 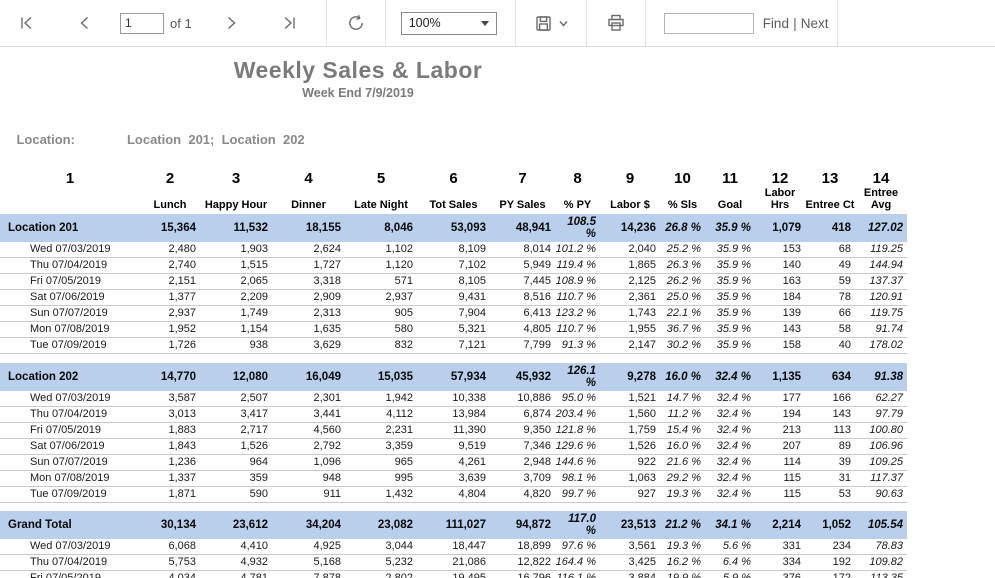 What do you see at coordinates (830, 462) in the screenshot?
I see `cell: 39` at bounding box center [830, 462].